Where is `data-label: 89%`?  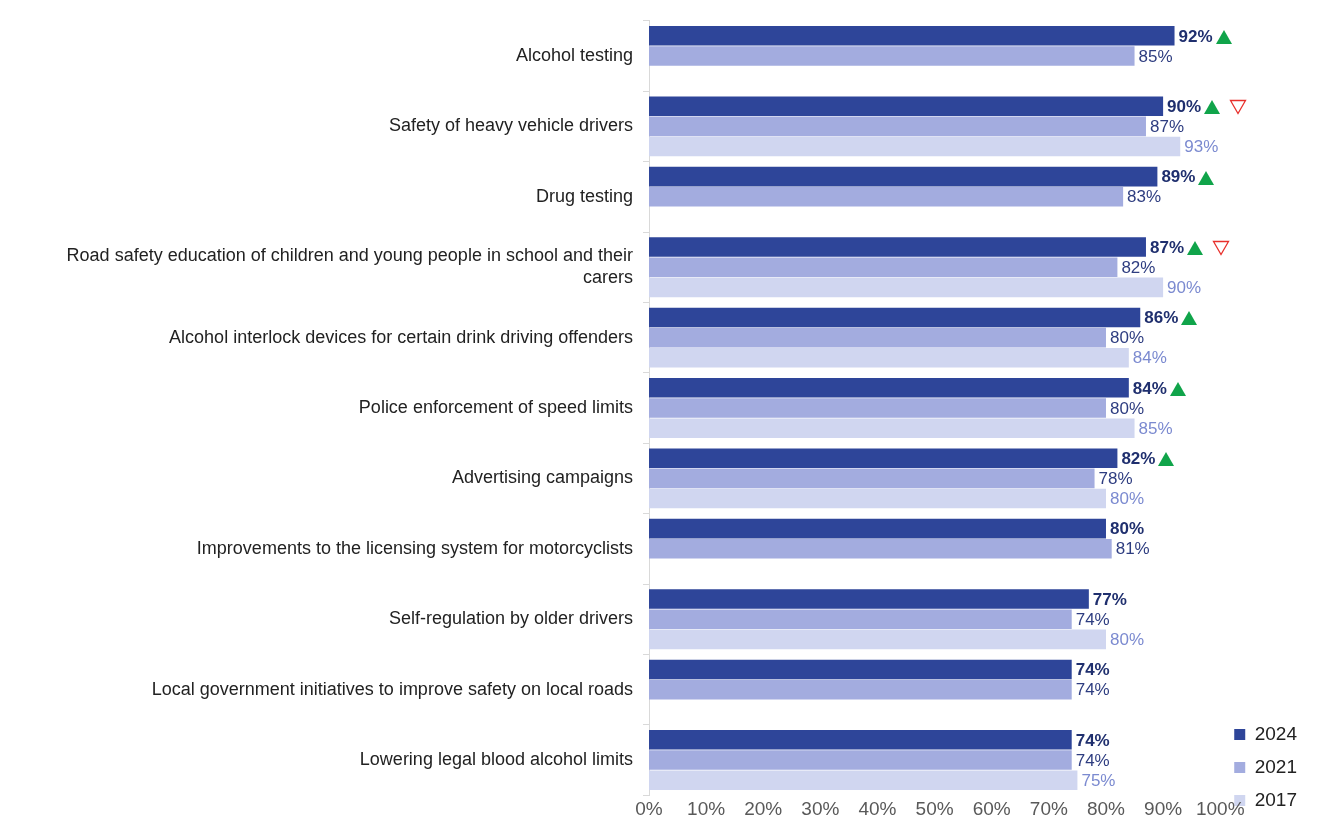
data-label: 89% is located at coordinates (1178, 177).